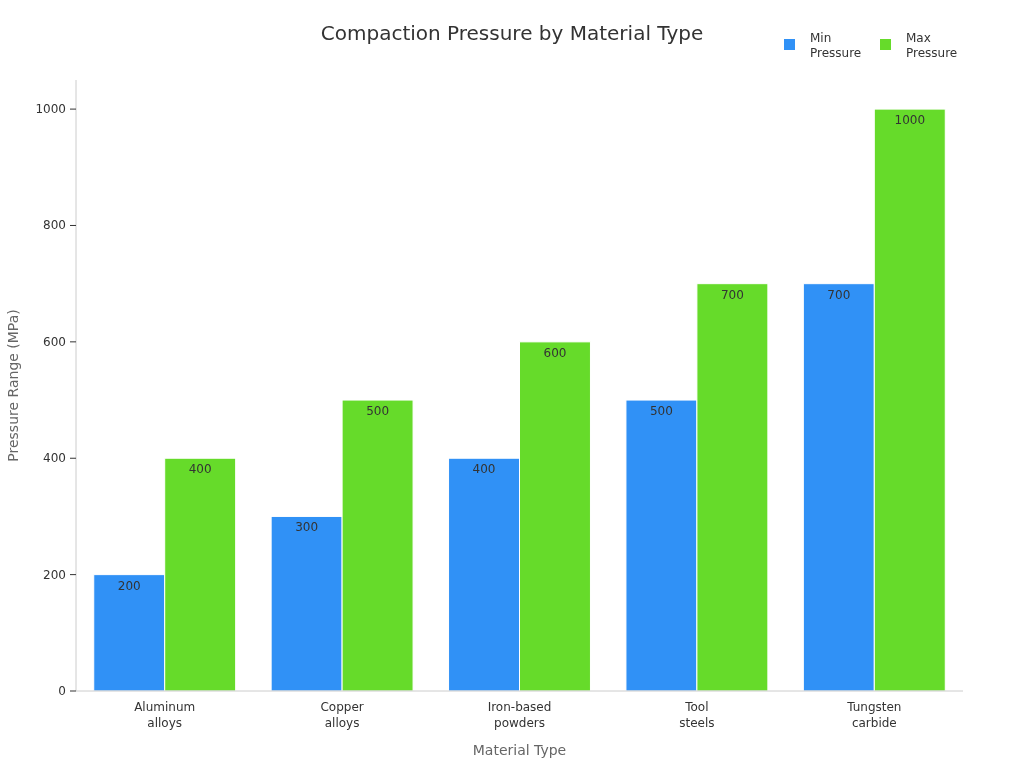 The image size is (1024, 768). I want to click on x-tick-label: Iron-based powders, so click(519, 715).